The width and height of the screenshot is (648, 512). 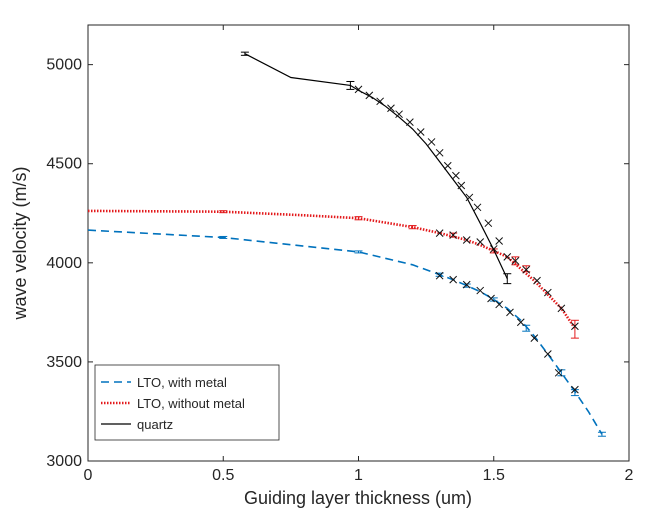 I want to click on y-tick-label: 5000, so click(x=64, y=65).